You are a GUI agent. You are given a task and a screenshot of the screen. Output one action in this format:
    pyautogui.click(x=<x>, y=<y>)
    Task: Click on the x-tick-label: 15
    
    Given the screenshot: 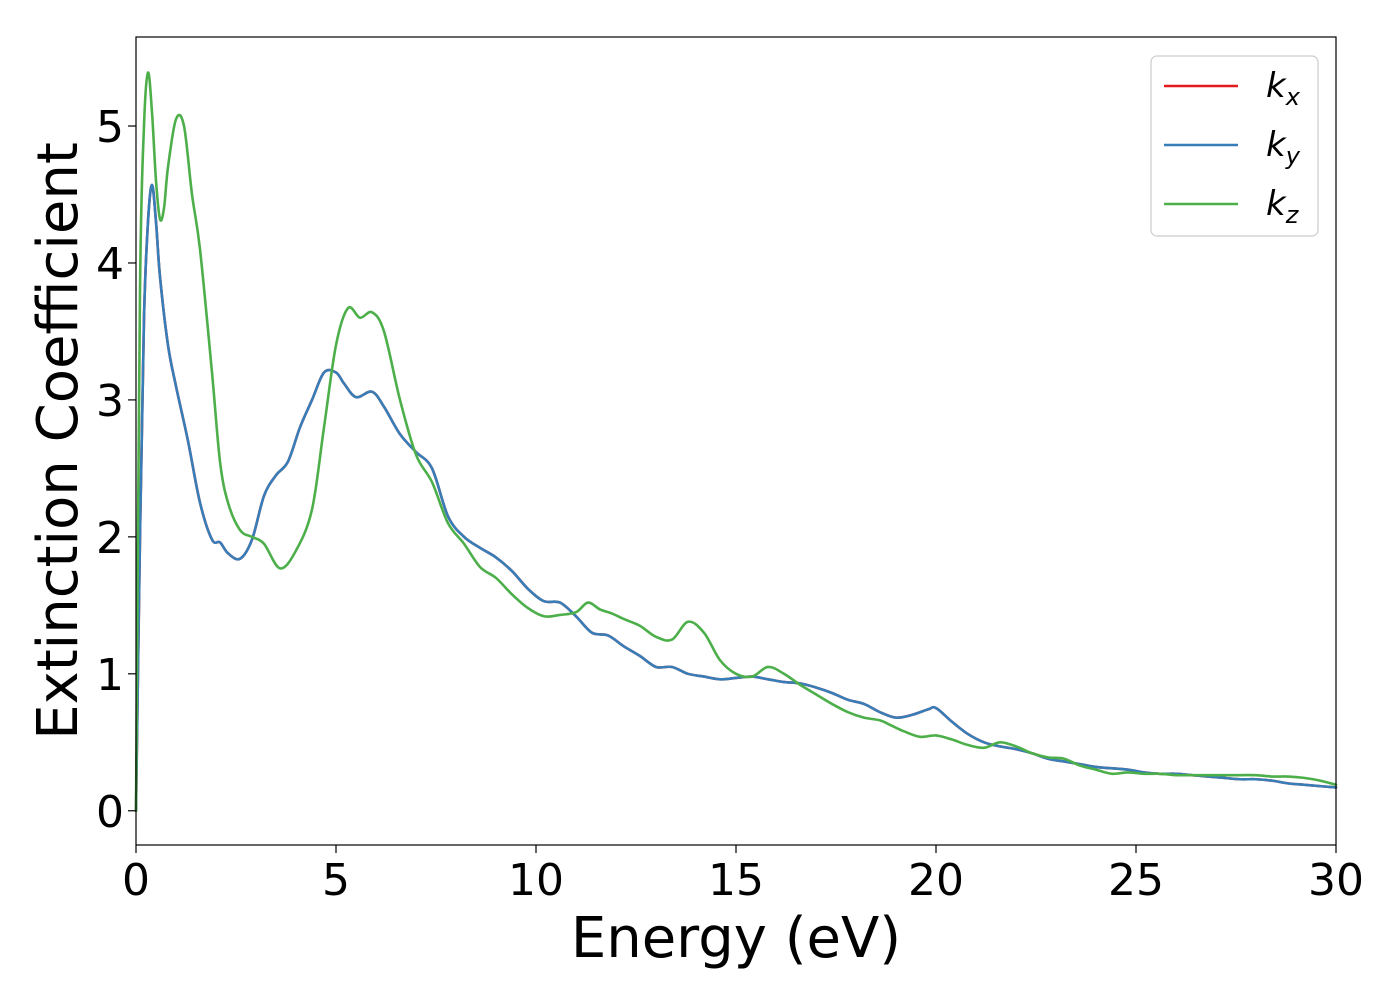 What is the action you would take?
    pyautogui.click(x=736, y=880)
    